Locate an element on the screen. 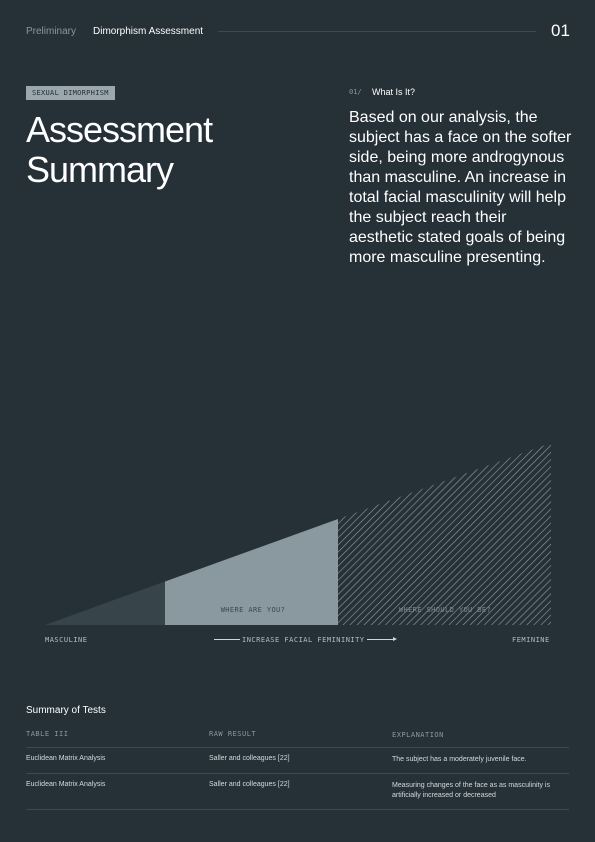 The image size is (595, 842). section-title: What Is It? is located at coordinates (394, 92).